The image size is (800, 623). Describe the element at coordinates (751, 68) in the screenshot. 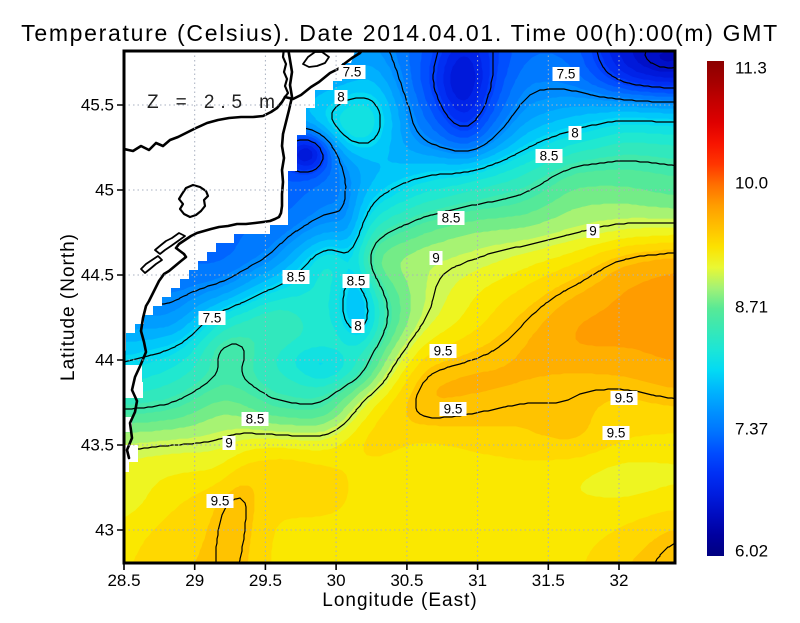

I see `svg-text: 11.3` at that location.